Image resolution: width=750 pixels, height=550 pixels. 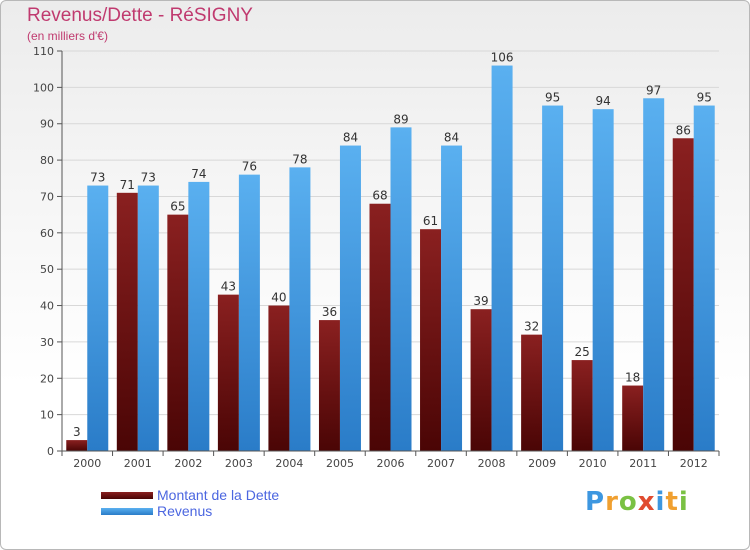 I want to click on logo-letter: x, so click(x=646, y=502).